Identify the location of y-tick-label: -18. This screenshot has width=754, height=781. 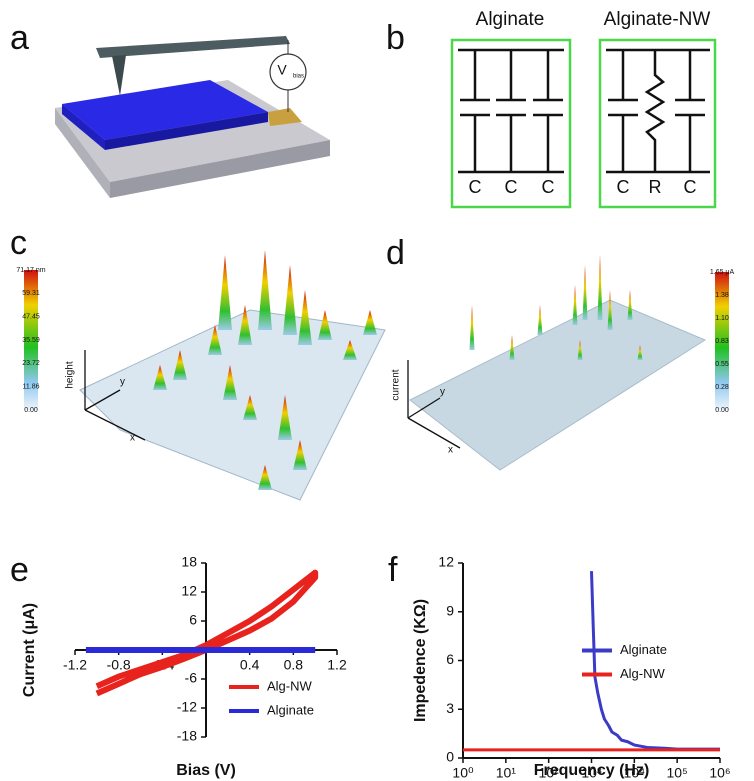
(187, 736).